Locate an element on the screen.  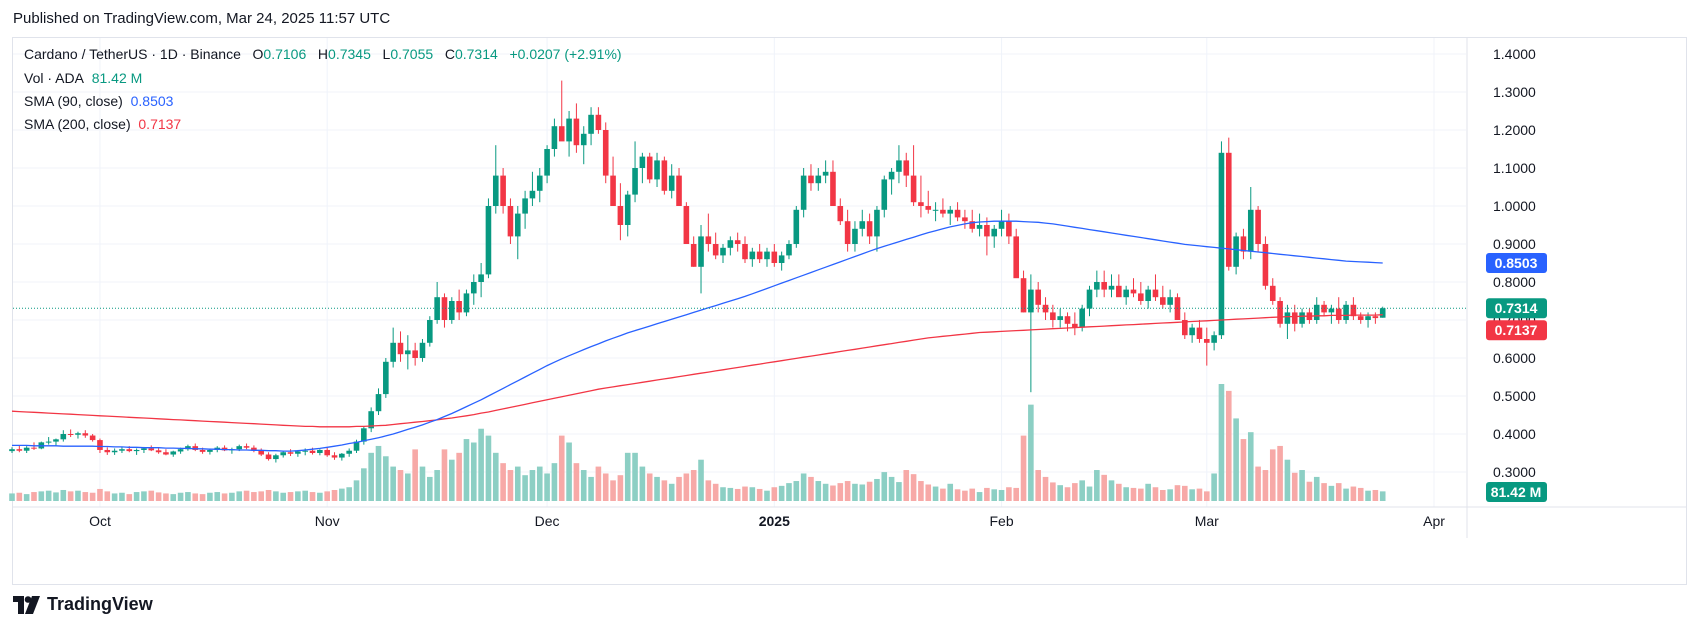
price-tick-label: 1.2000 is located at coordinates (1514, 130).